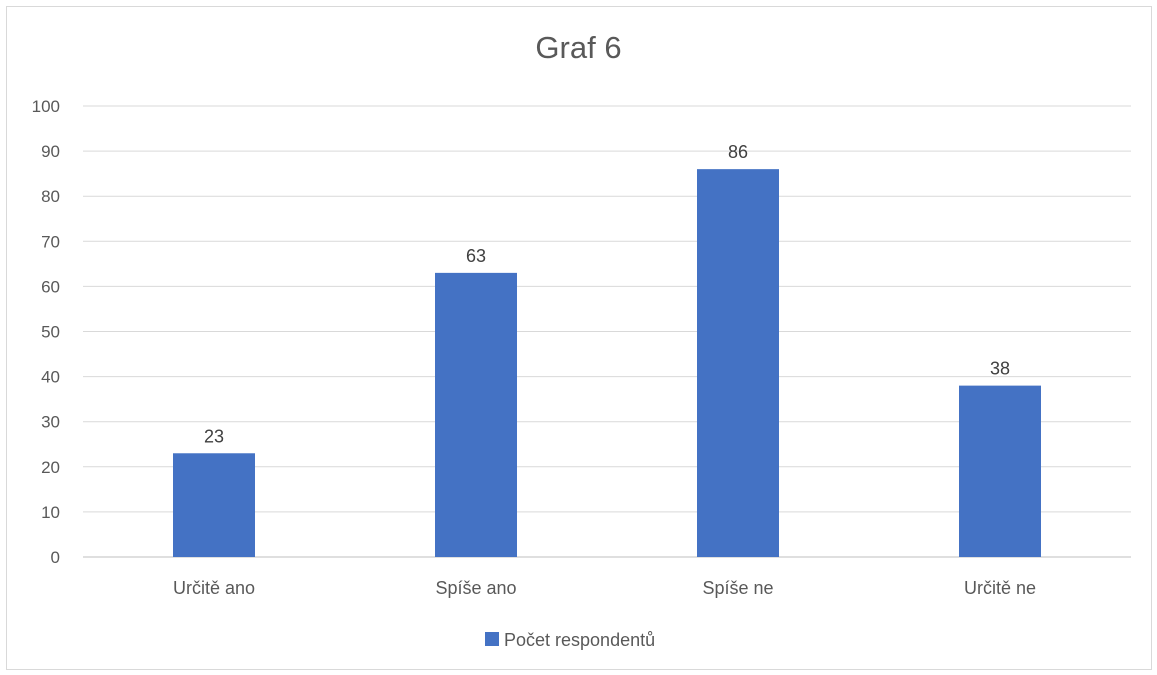  I want to click on data-label: 23, so click(214, 436).